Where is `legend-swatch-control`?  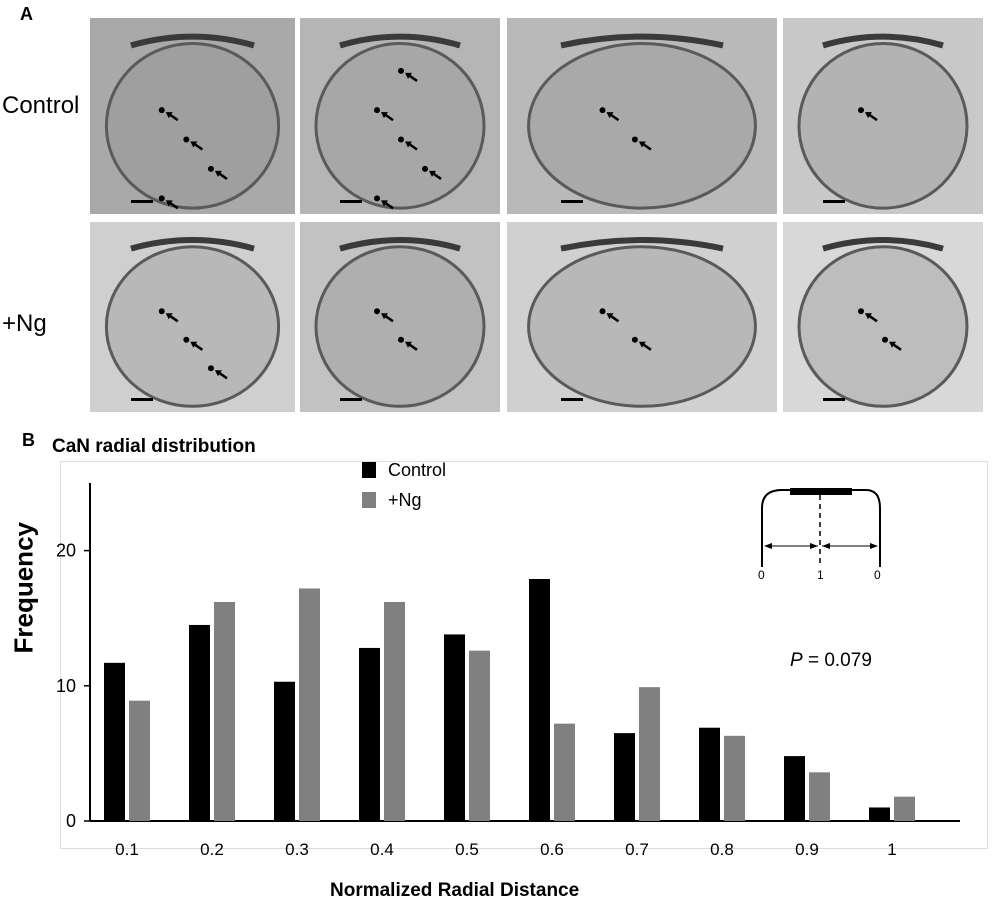
legend-swatch-control is located at coordinates (369, 470).